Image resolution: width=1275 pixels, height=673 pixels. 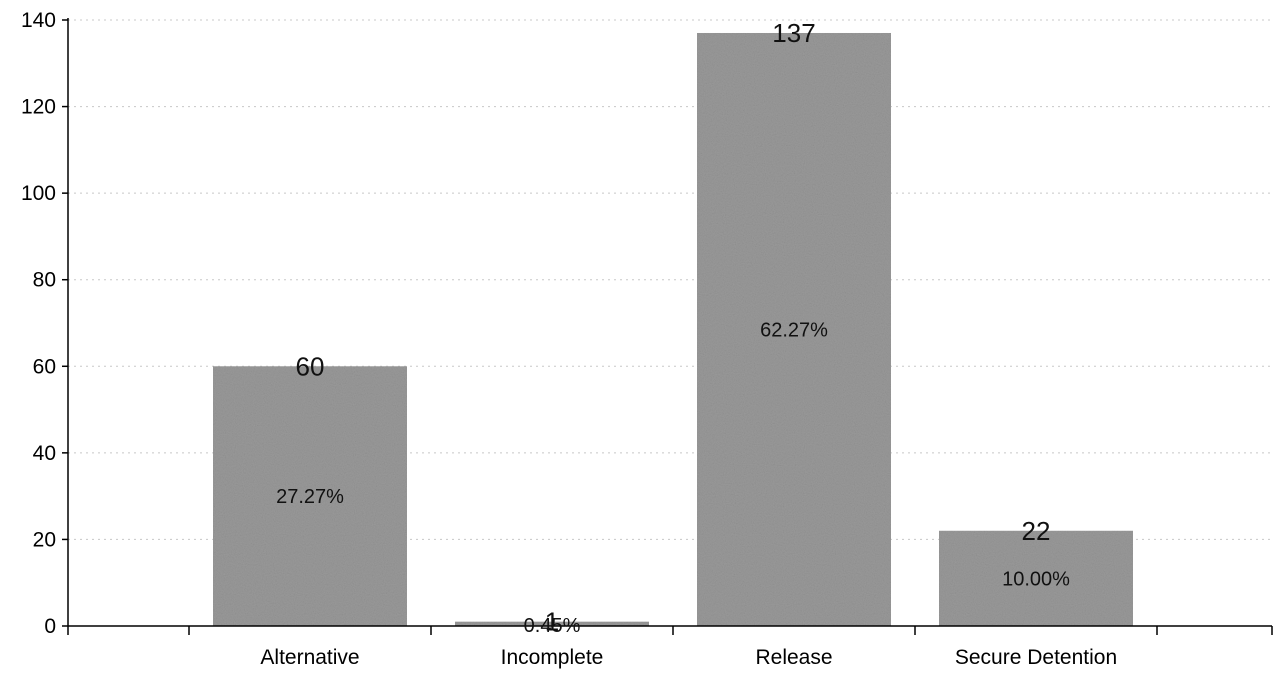 I want to click on percent-label: 10.00%, so click(x=1036, y=579).